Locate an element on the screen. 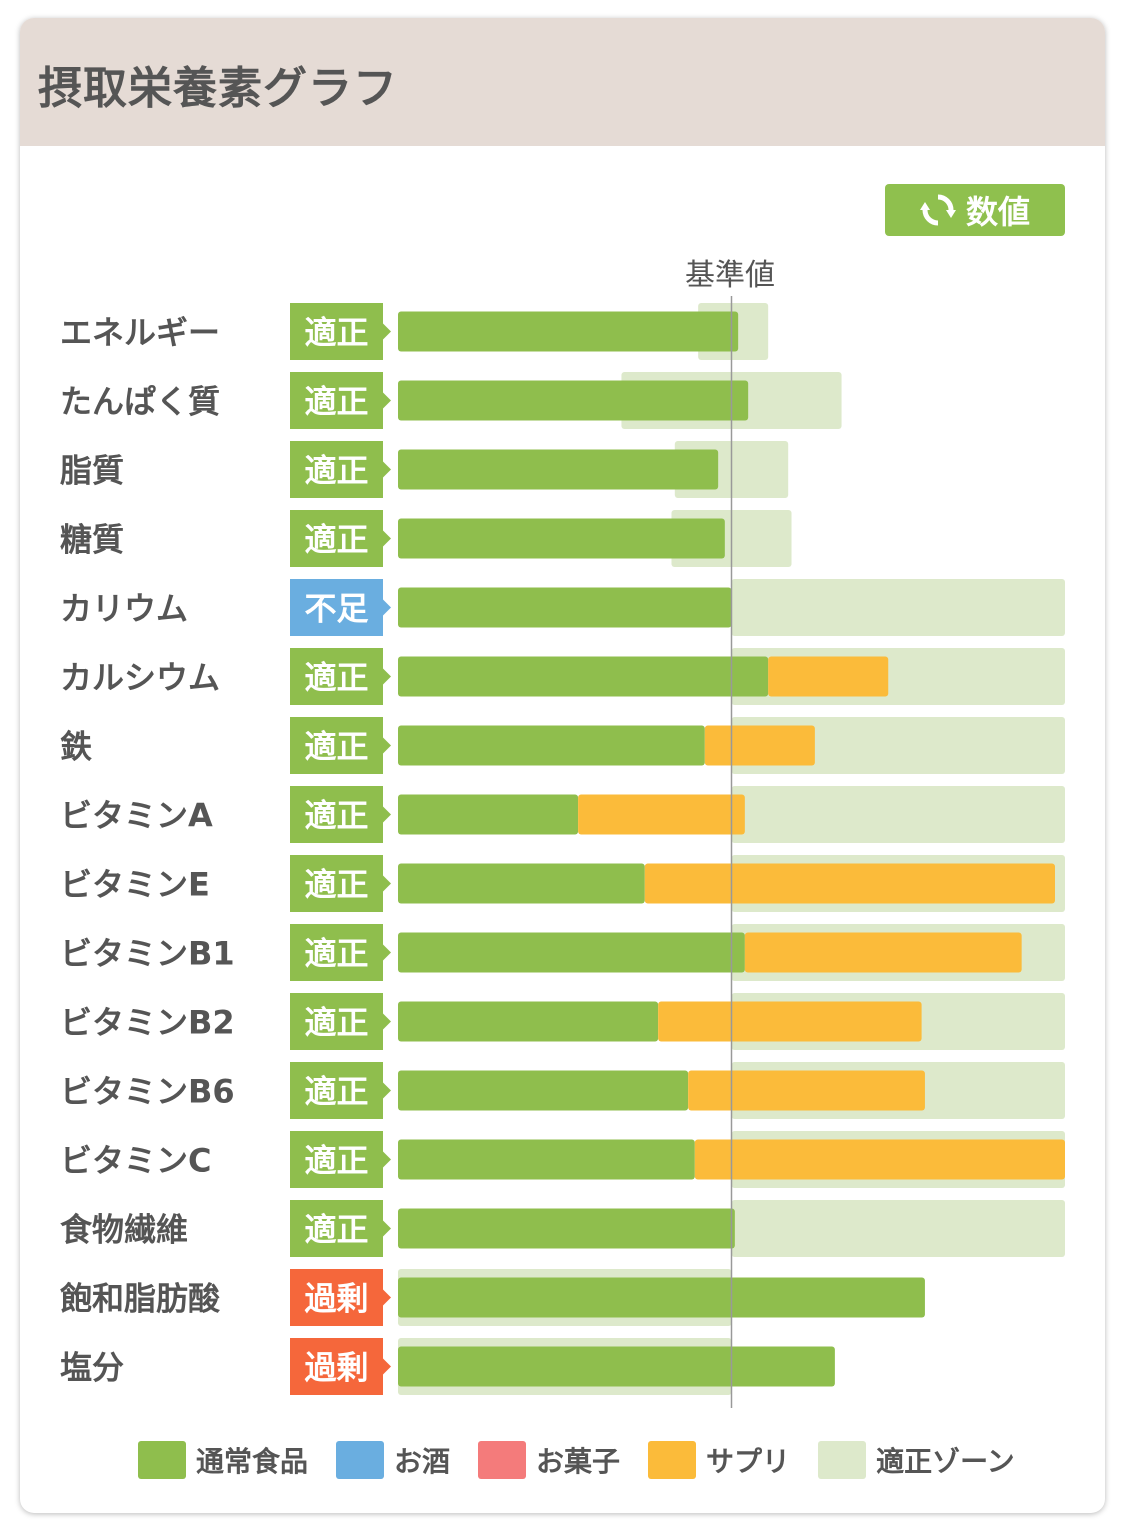 Image resolution: width=1125 pixels, height=1530 pixels. legend-item-snack: お菓子 is located at coordinates (549, 1460).